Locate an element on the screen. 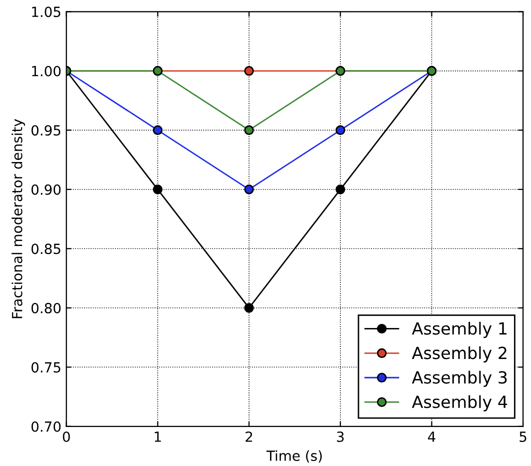 The image size is (531, 466). x-tick-label: 2 is located at coordinates (249, 436).